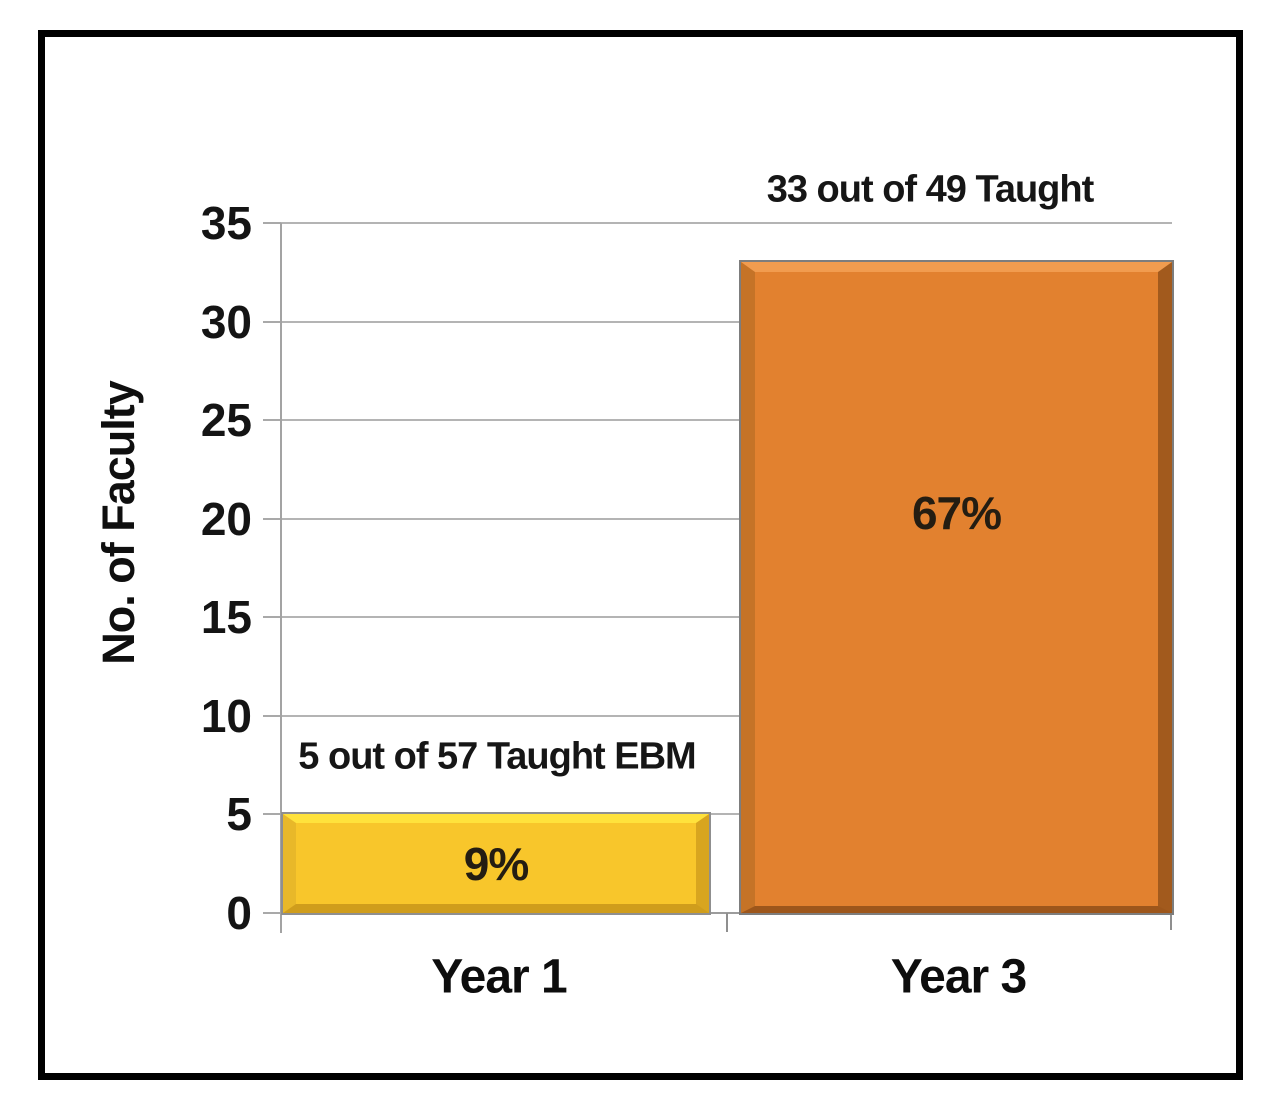  I want to click on y-tick-label-10: 10, so click(226, 716).